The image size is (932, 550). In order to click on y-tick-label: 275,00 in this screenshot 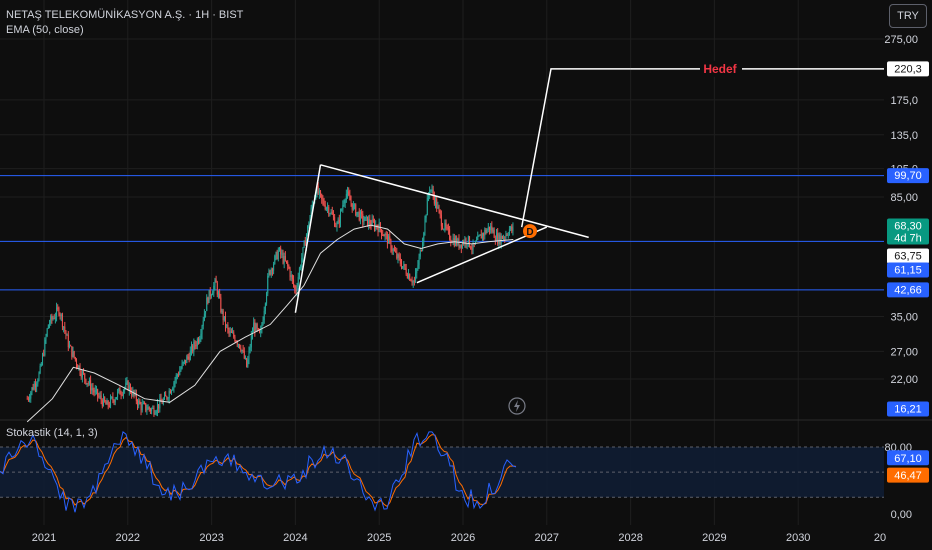, I will do `click(901, 40)`.